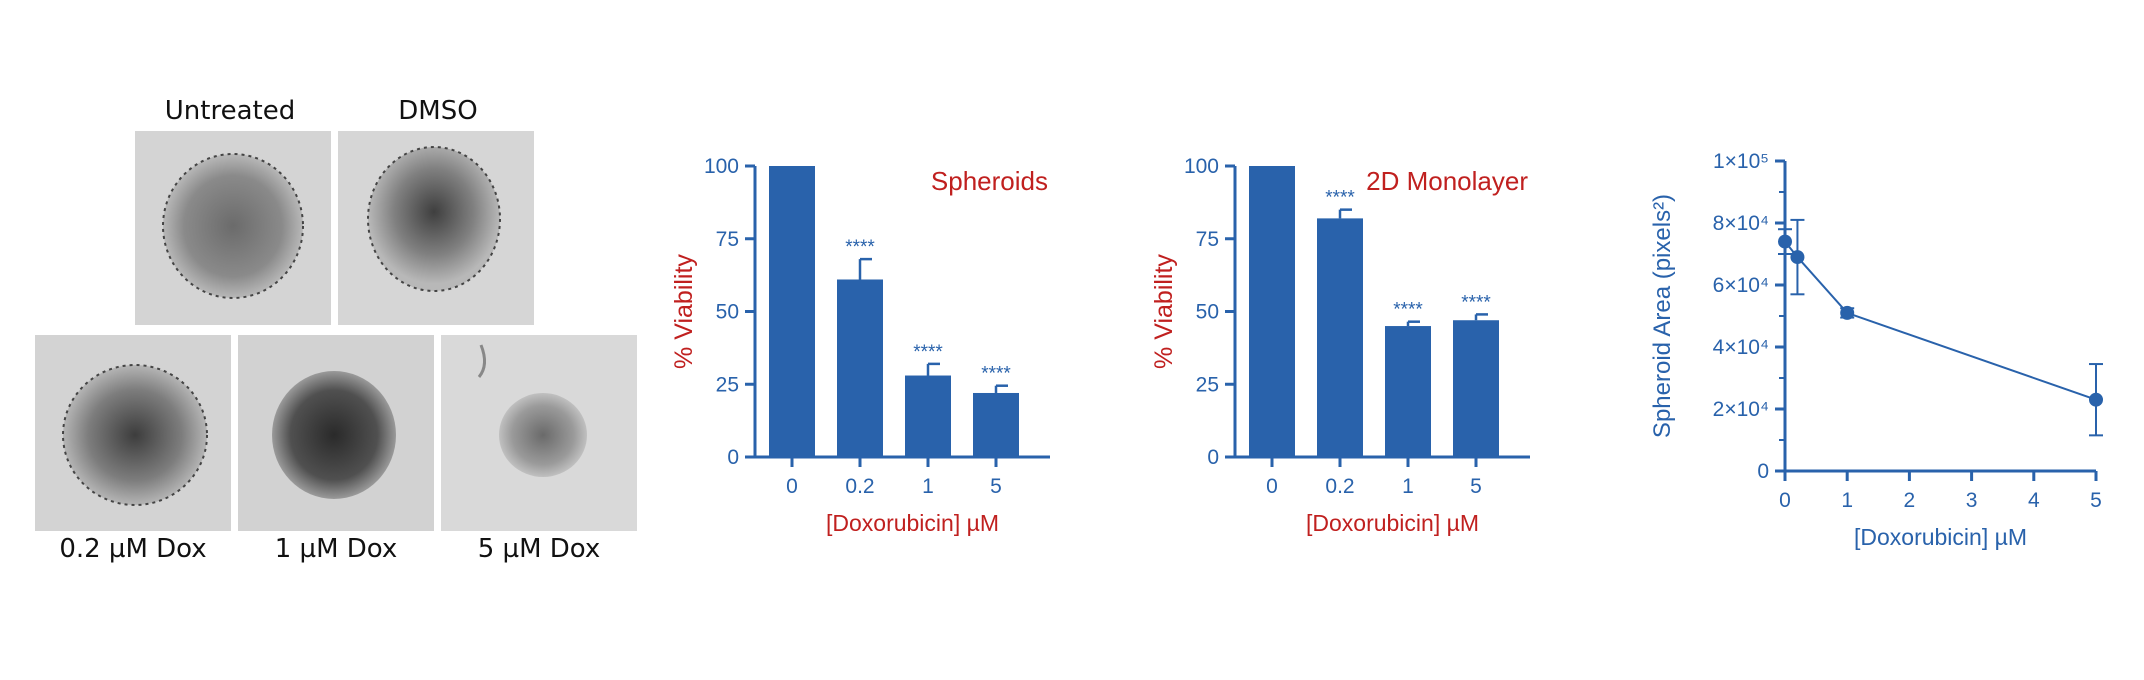  Describe the element at coordinates (336, 549) in the screenshot. I see `label-dox-1: 1 µM Dox` at that location.